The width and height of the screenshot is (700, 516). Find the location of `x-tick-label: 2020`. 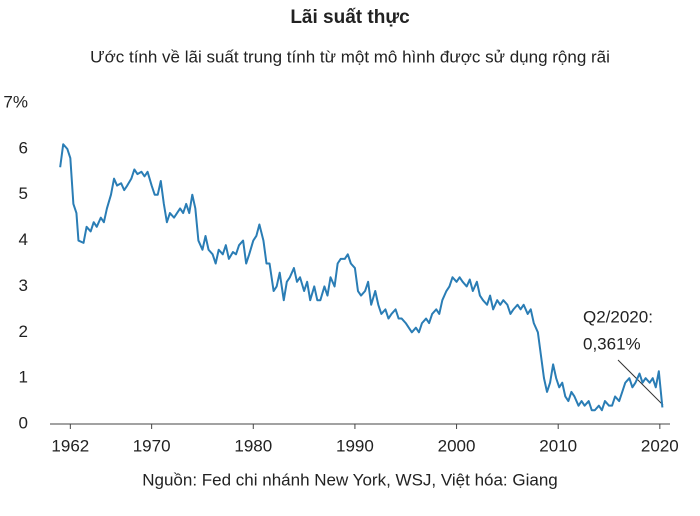

x-tick-label: 2020 is located at coordinates (660, 445).